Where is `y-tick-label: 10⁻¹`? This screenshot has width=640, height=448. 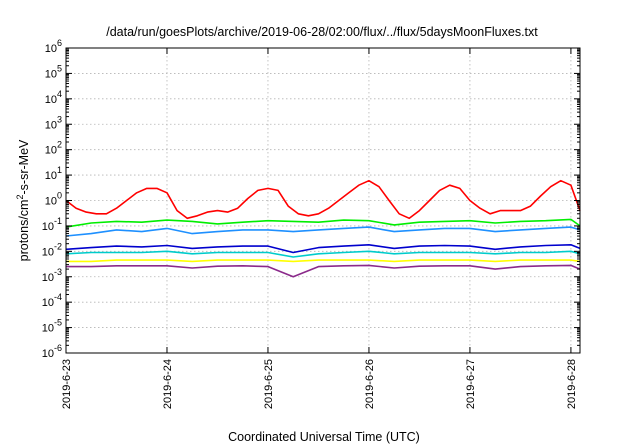 y-tick-label: 10⁻¹ is located at coordinates (52, 224).